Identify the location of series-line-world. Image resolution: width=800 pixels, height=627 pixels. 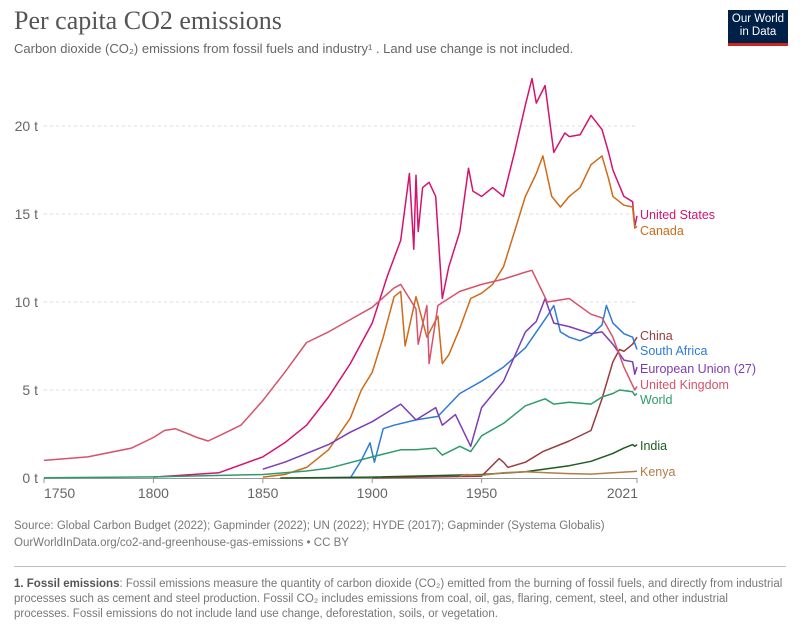
(340, 434).